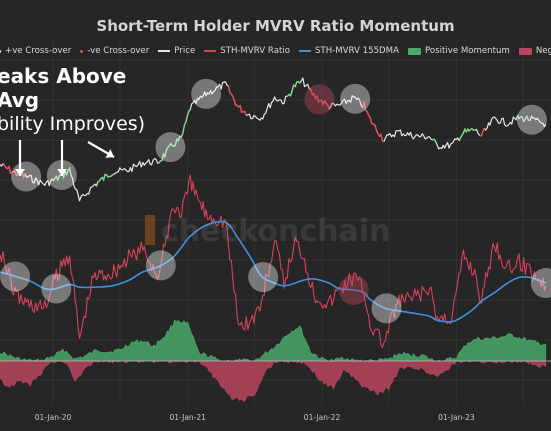  What do you see at coordinates (276, 231) in the screenshot?
I see `watermark-text: checkonchain` at bounding box center [276, 231].